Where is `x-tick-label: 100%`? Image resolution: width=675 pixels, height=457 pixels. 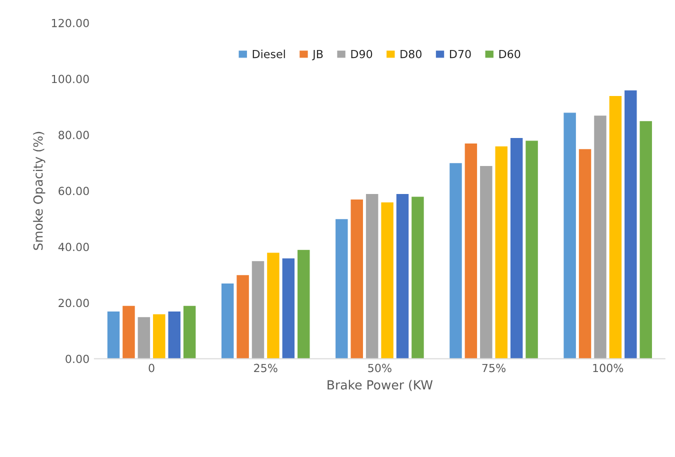
x-tick-label: 100% is located at coordinates (608, 368).